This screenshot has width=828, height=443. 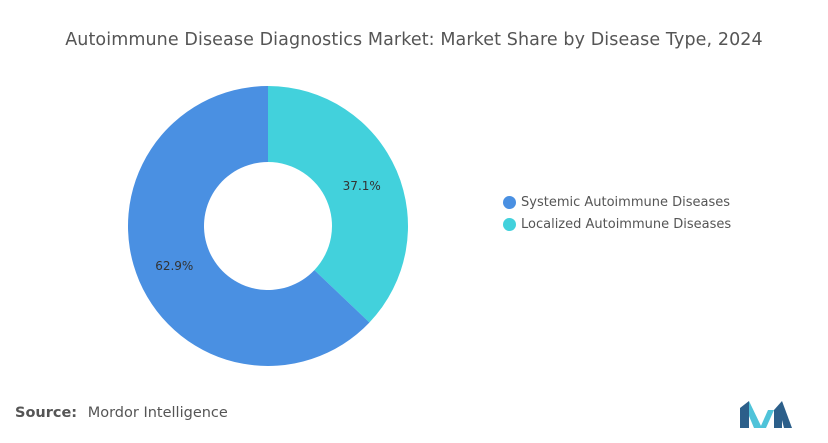 What do you see at coordinates (362, 186) in the screenshot?
I see `slice-localized-label: 37.1%` at bounding box center [362, 186].